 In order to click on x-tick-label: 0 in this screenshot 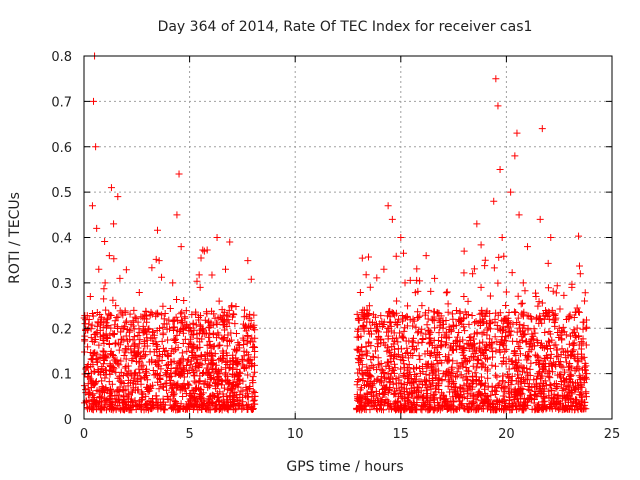, I will do `click(84, 434)`.